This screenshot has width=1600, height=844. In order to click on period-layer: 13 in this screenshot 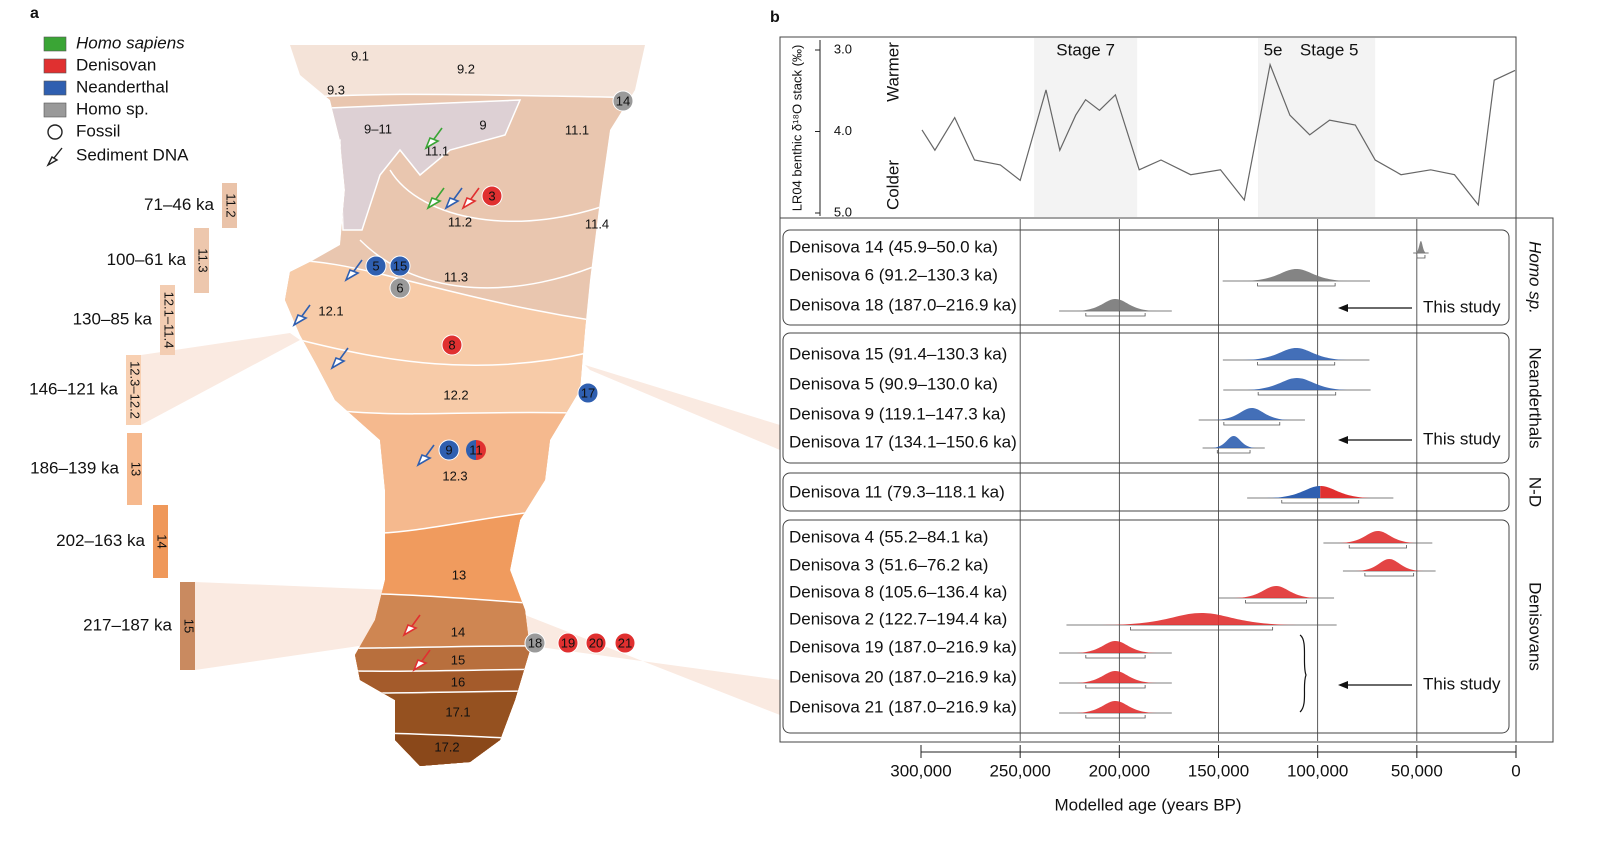, I will do `click(136, 469)`.